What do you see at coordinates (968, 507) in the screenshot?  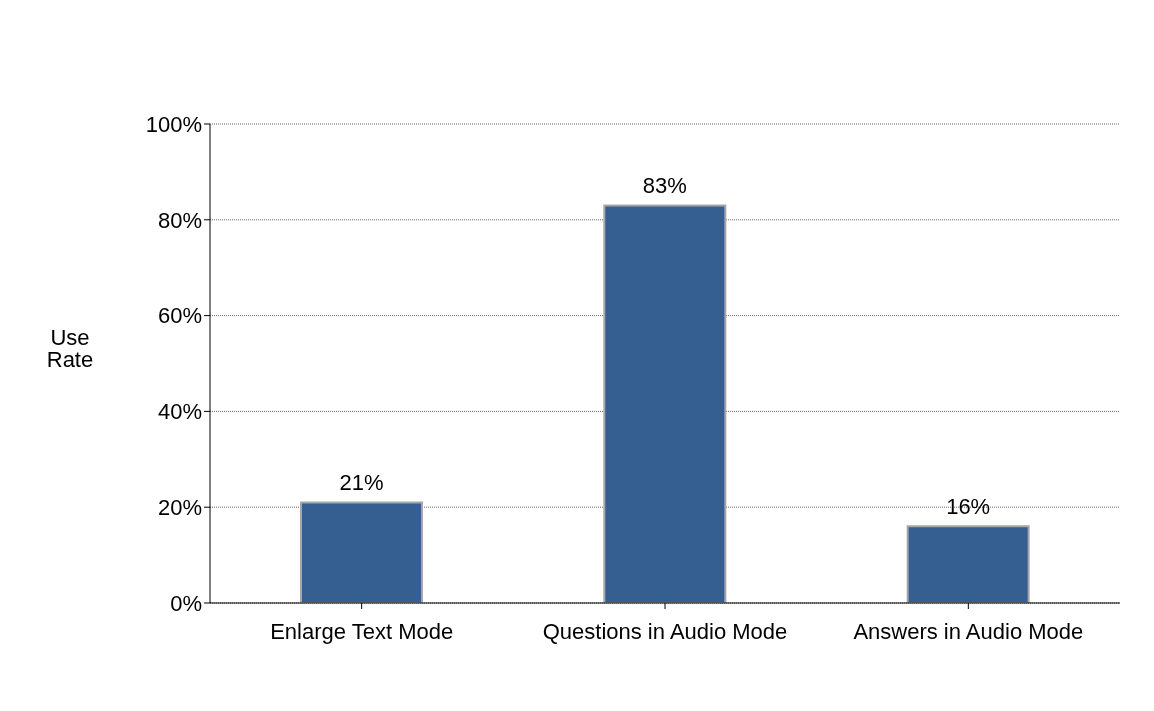 I see `data-label: 16%` at bounding box center [968, 507].